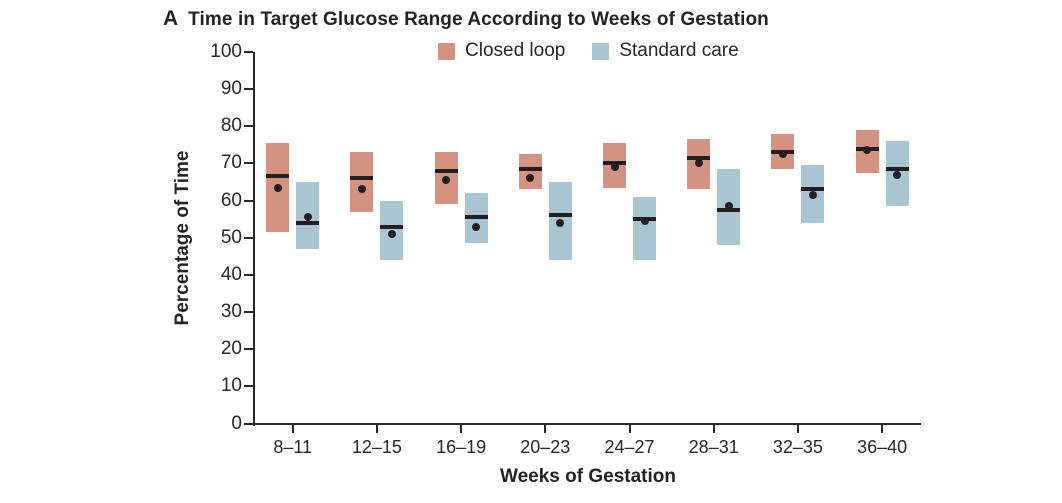 The width and height of the screenshot is (1062, 503). Describe the element at coordinates (545, 446) in the screenshot. I see `x-tick-label: 20–23` at that location.